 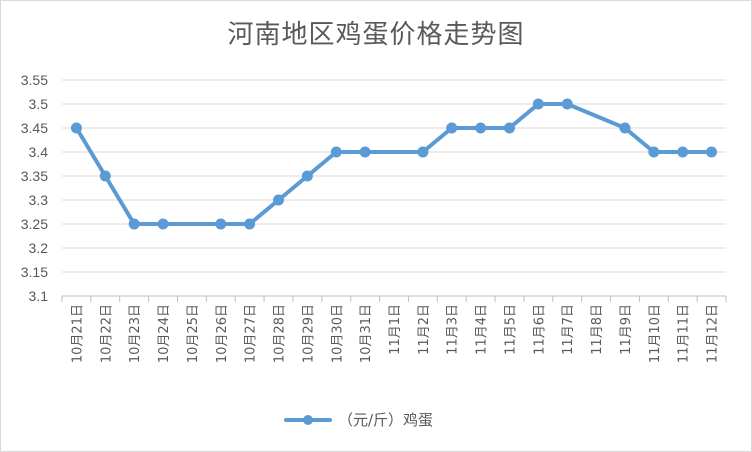 What do you see at coordinates (366, 333) in the screenshot?
I see `x-tick-label: 10月31日` at bounding box center [366, 333].